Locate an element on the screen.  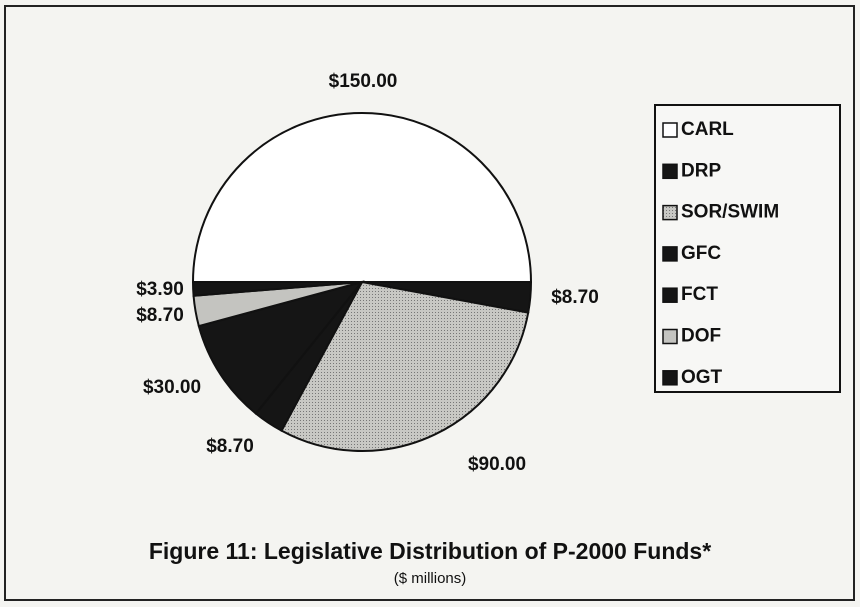
data-label: $30.00 is located at coordinates (172, 387).